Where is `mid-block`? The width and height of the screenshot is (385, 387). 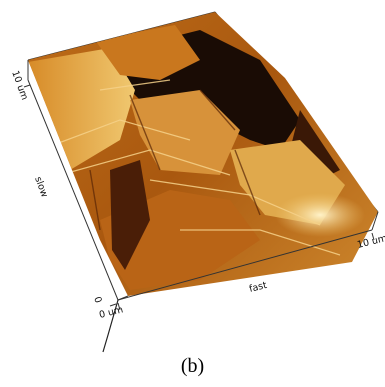 mid-block is located at coordinates (185, 132).